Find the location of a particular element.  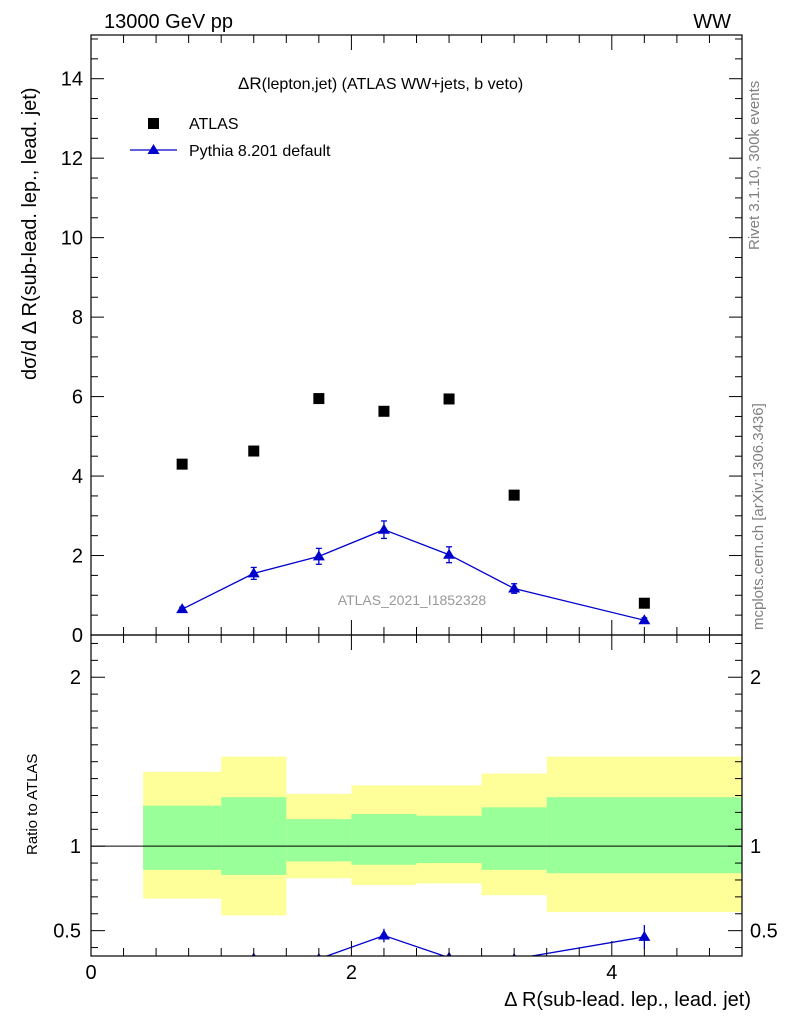

analysis-watermark: ATLAS_2021_I1852328 is located at coordinates (412, 600).